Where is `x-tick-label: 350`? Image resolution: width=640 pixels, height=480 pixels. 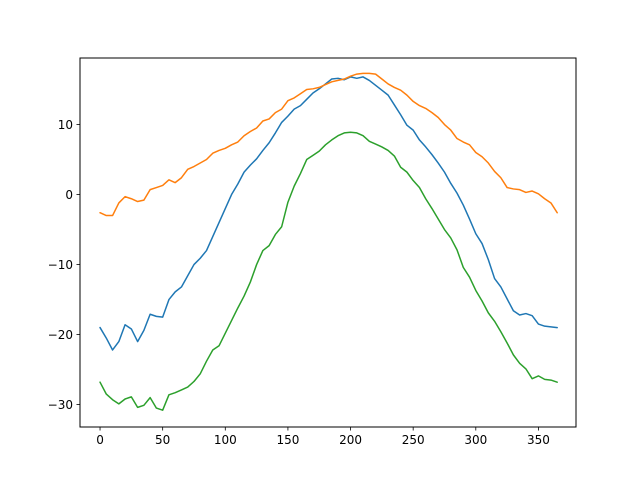 x-tick-label: 350 is located at coordinates (538, 440).